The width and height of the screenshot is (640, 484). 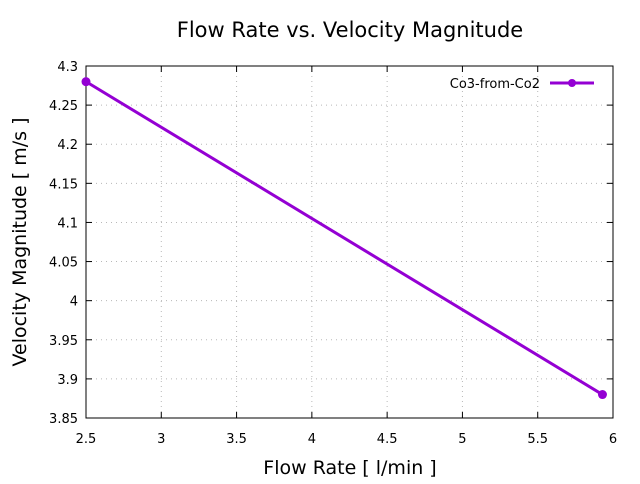 What do you see at coordinates (86, 439) in the screenshot?
I see `x-tick-label: 2.5` at bounding box center [86, 439].